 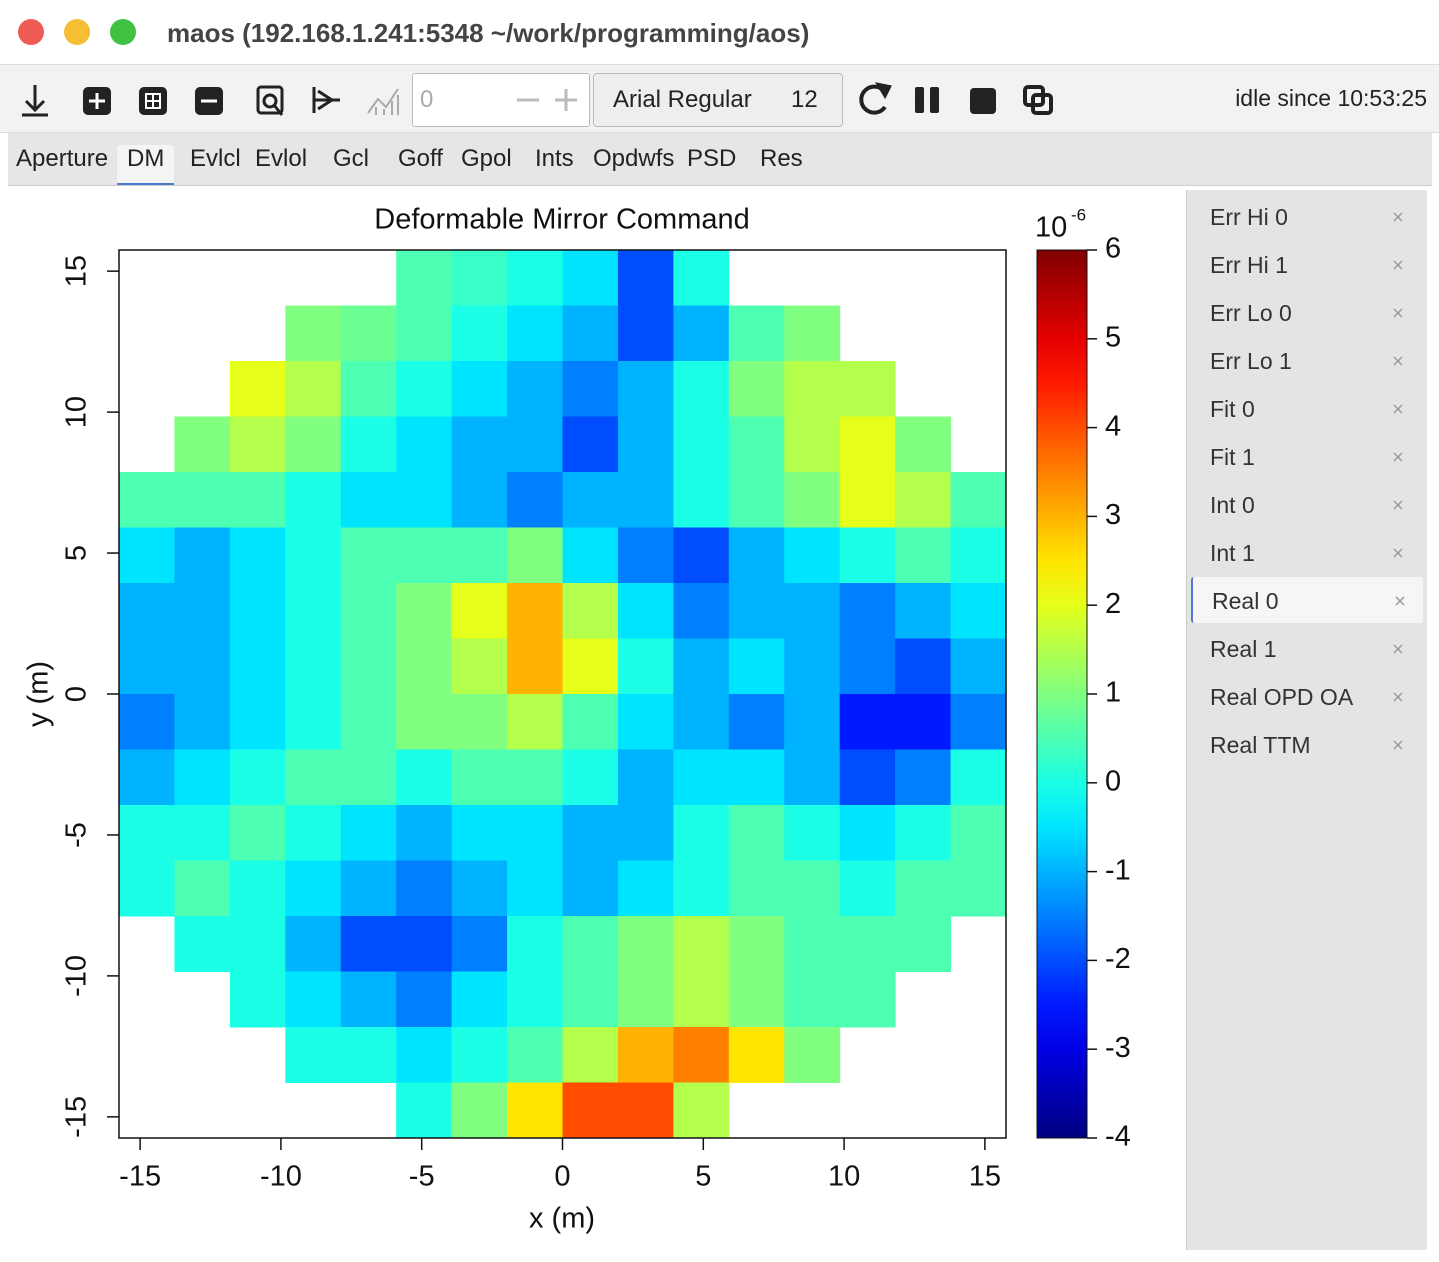 I want to click on sidebar-item: Fit 1, so click(x=1306, y=456).